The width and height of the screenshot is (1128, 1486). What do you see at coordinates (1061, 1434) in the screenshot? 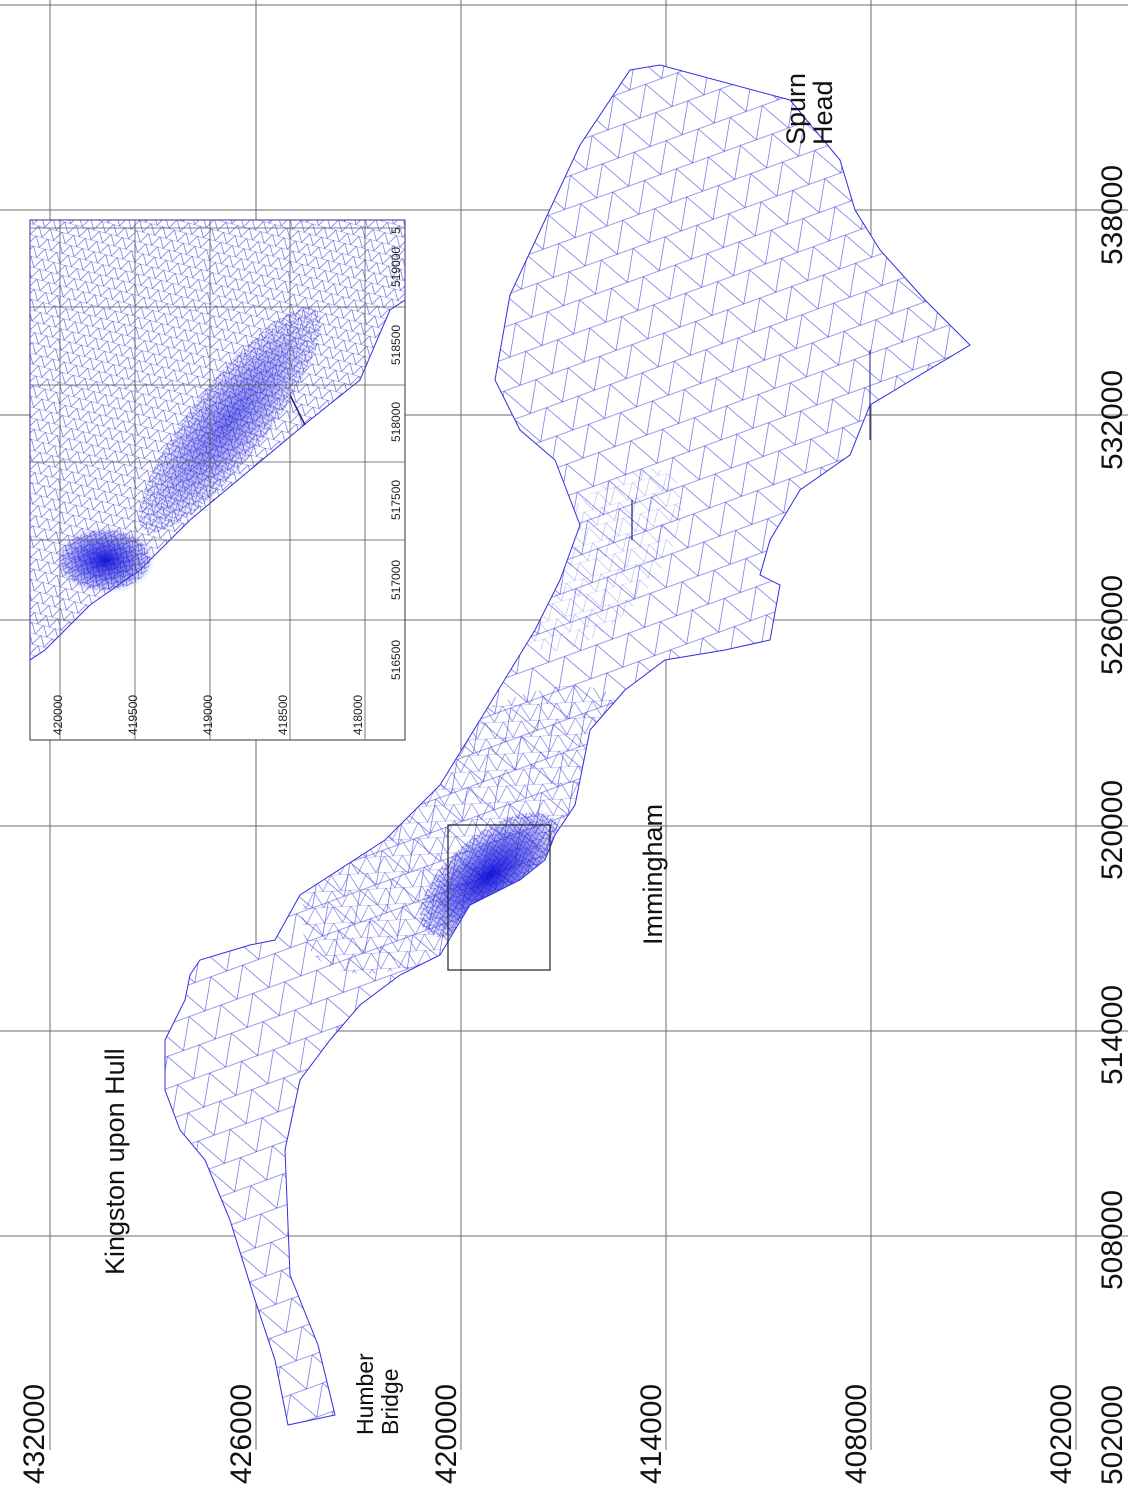
I see `northing-402000: 402000` at bounding box center [1061, 1434].